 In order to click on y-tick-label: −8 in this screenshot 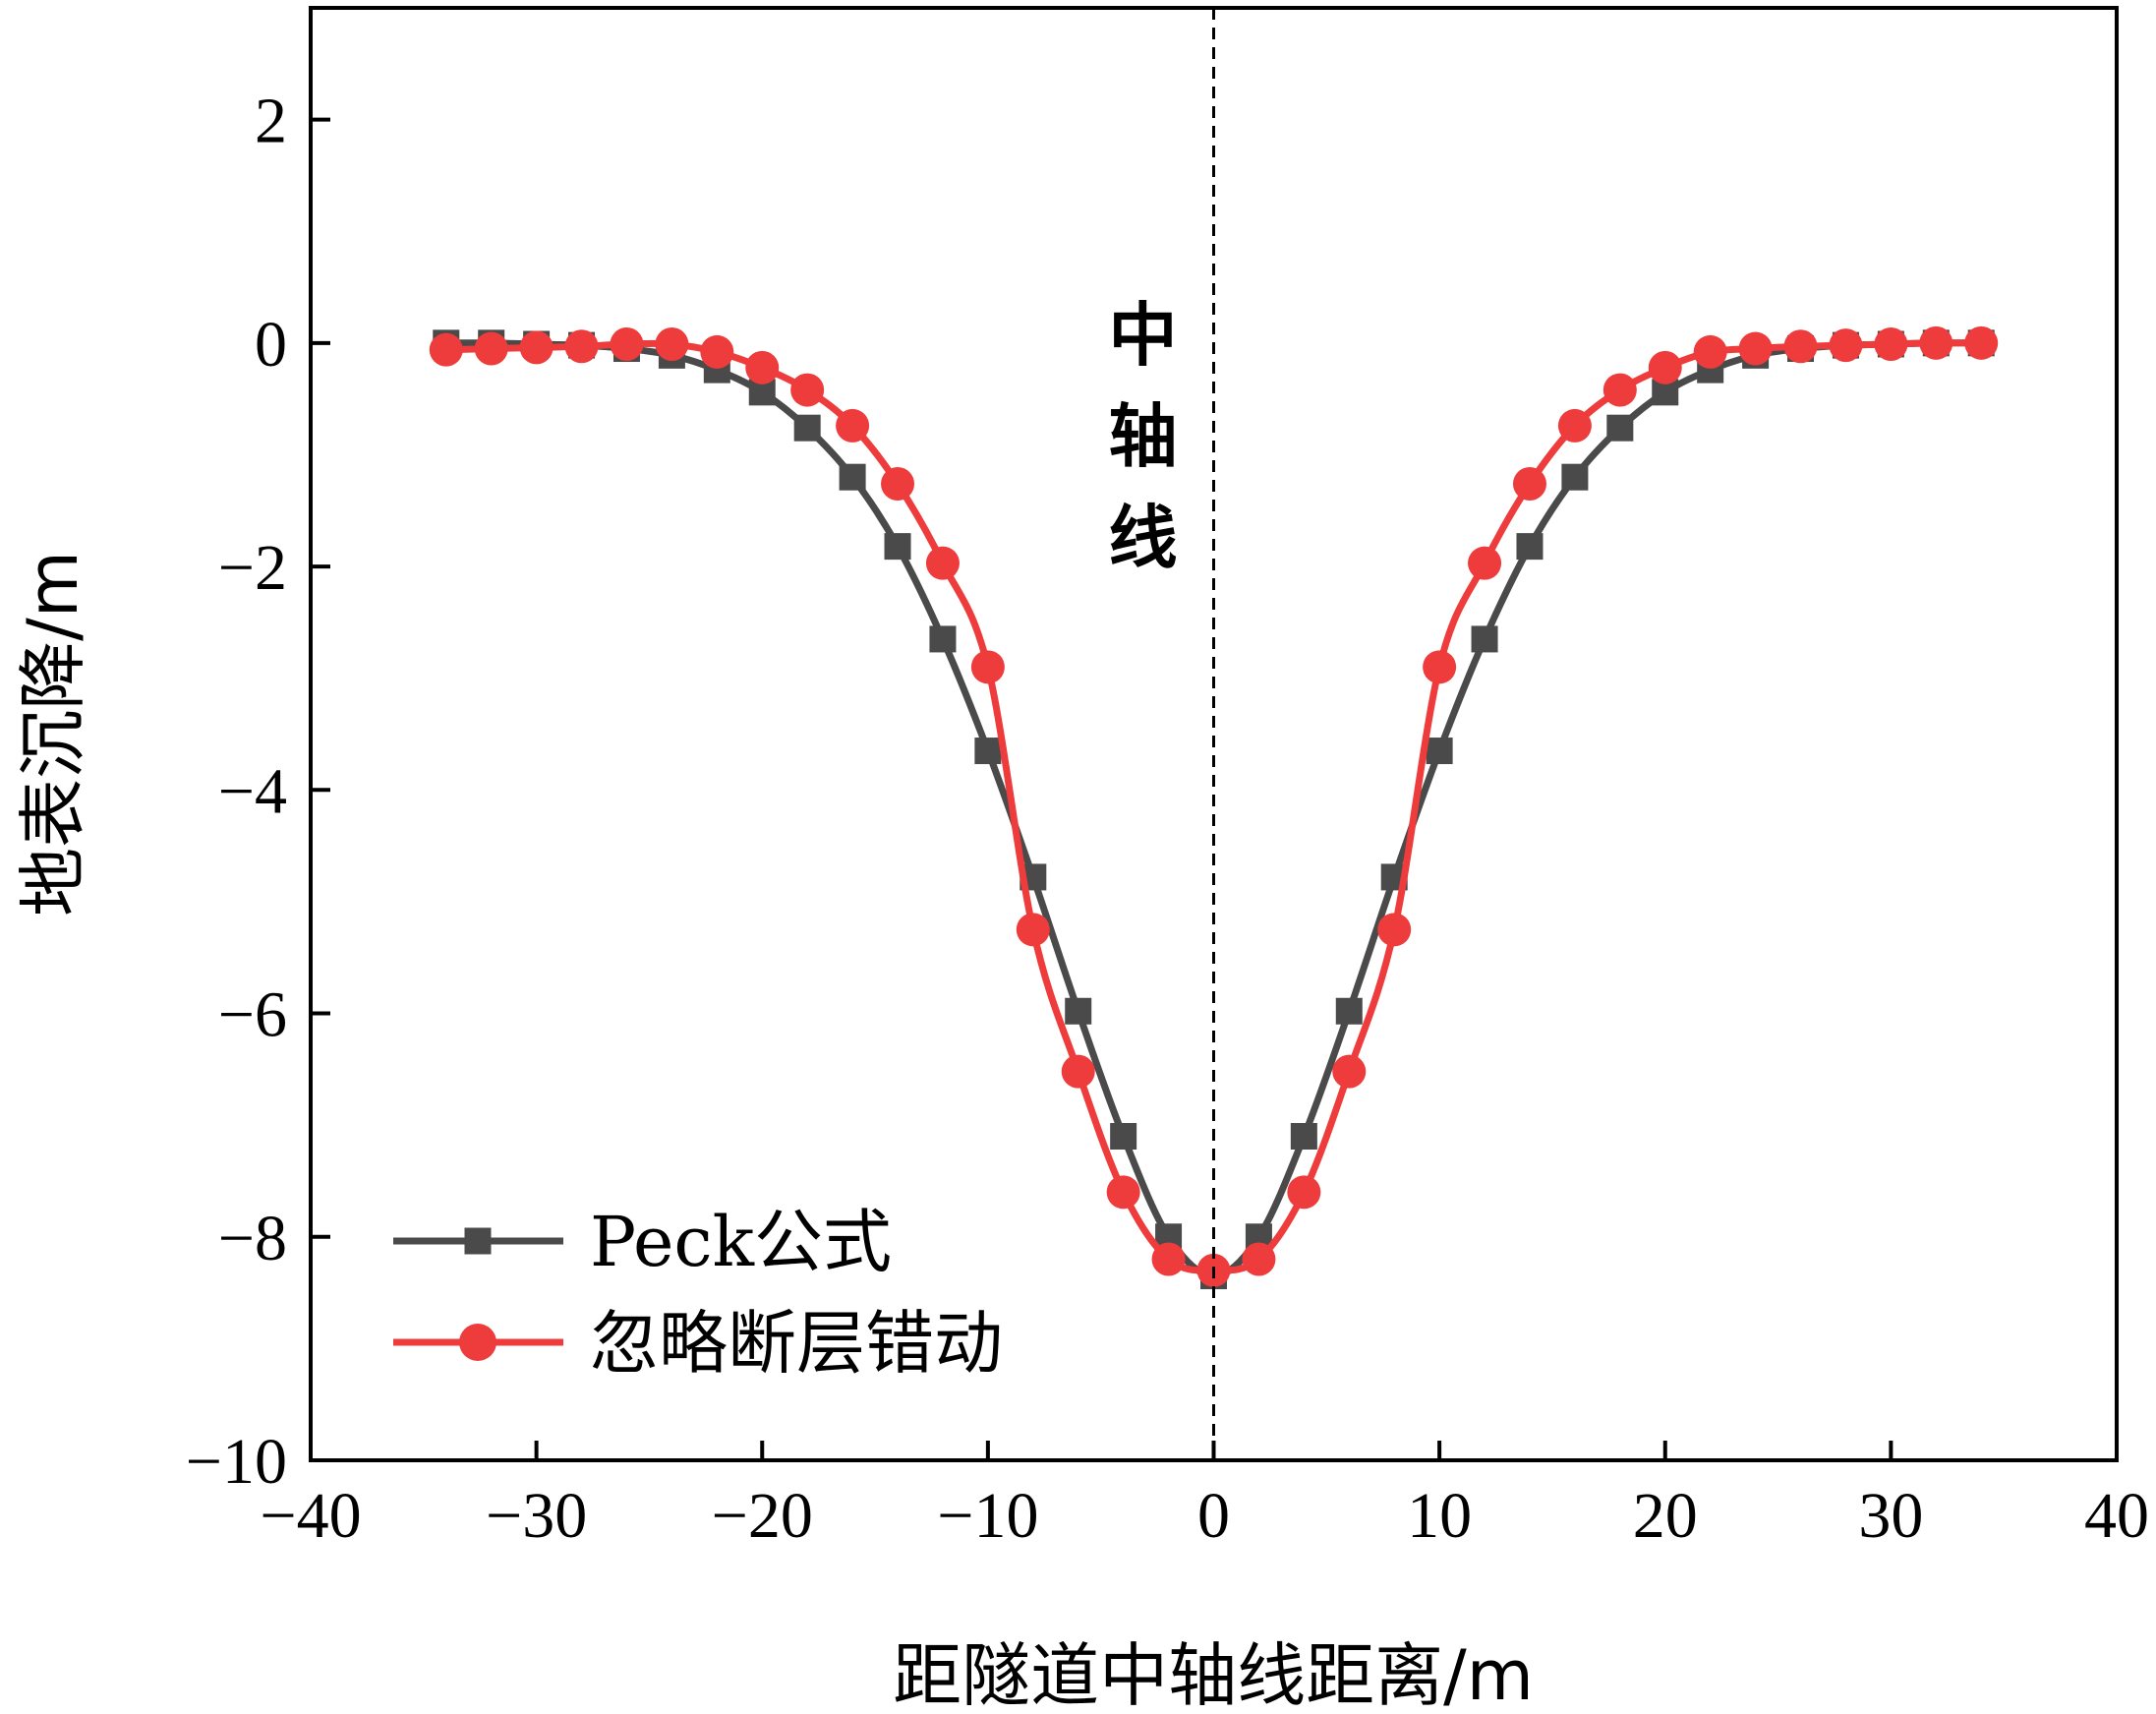, I will do `click(253, 1238)`.